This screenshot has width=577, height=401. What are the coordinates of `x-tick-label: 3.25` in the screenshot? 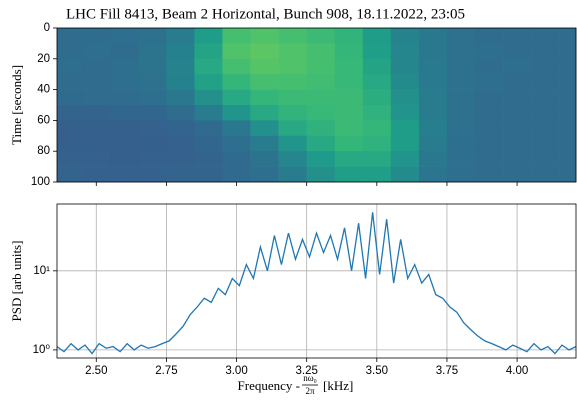 It's located at (306, 371).